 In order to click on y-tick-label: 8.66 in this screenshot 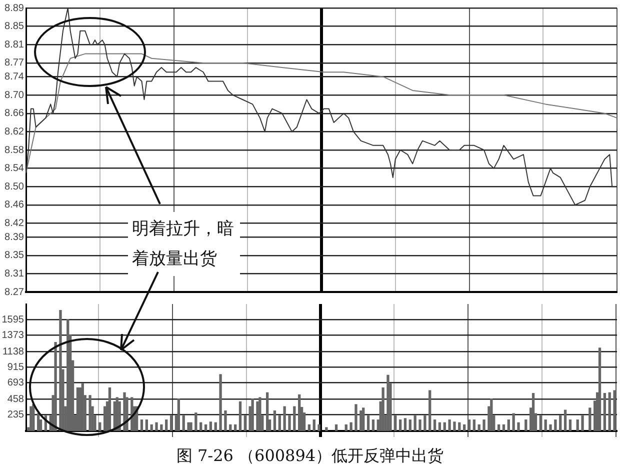, I will do `click(14, 114)`.